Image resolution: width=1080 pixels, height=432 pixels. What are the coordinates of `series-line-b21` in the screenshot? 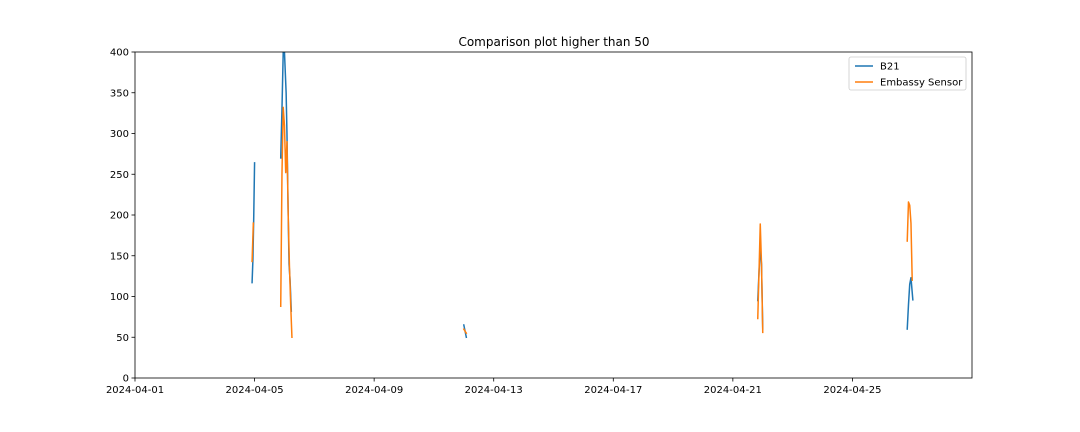 It's located at (910, 303).